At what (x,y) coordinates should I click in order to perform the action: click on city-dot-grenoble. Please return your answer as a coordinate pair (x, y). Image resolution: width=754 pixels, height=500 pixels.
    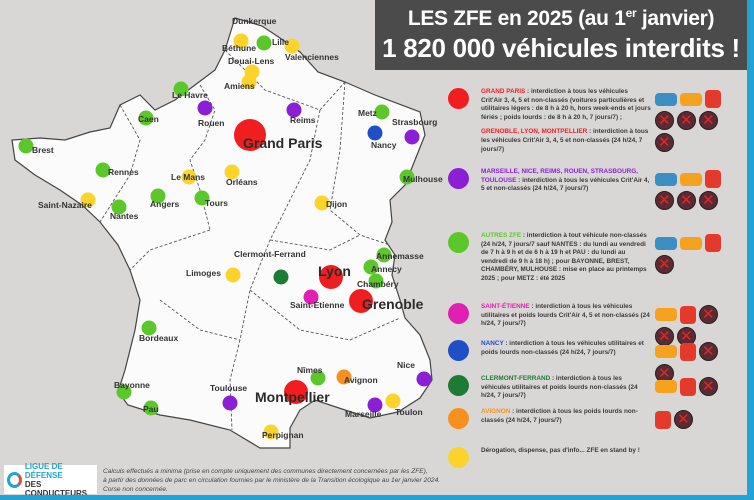
    Looking at the image, I should click on (361, 301).